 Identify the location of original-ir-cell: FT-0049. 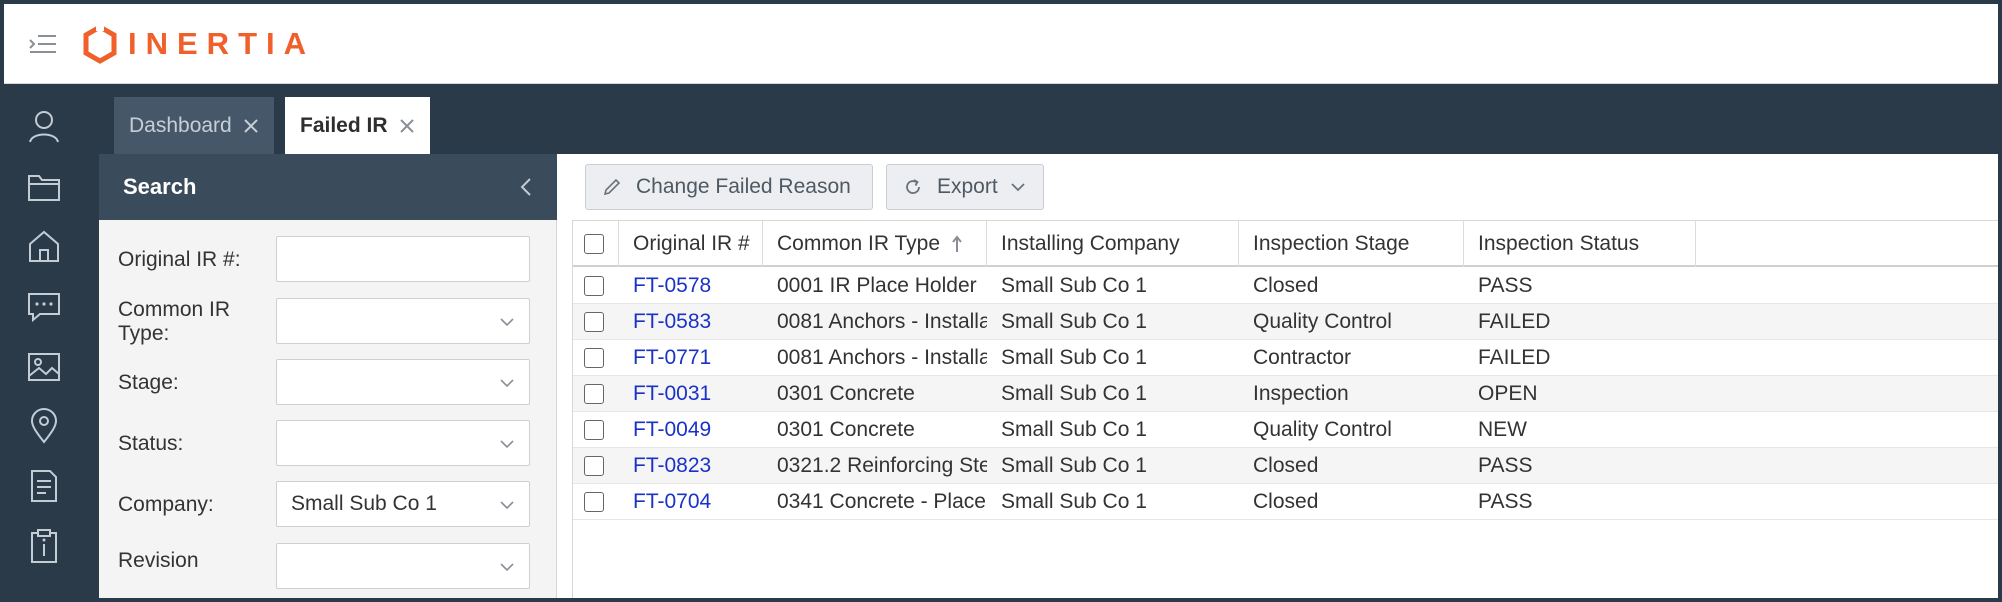
(672, 429).